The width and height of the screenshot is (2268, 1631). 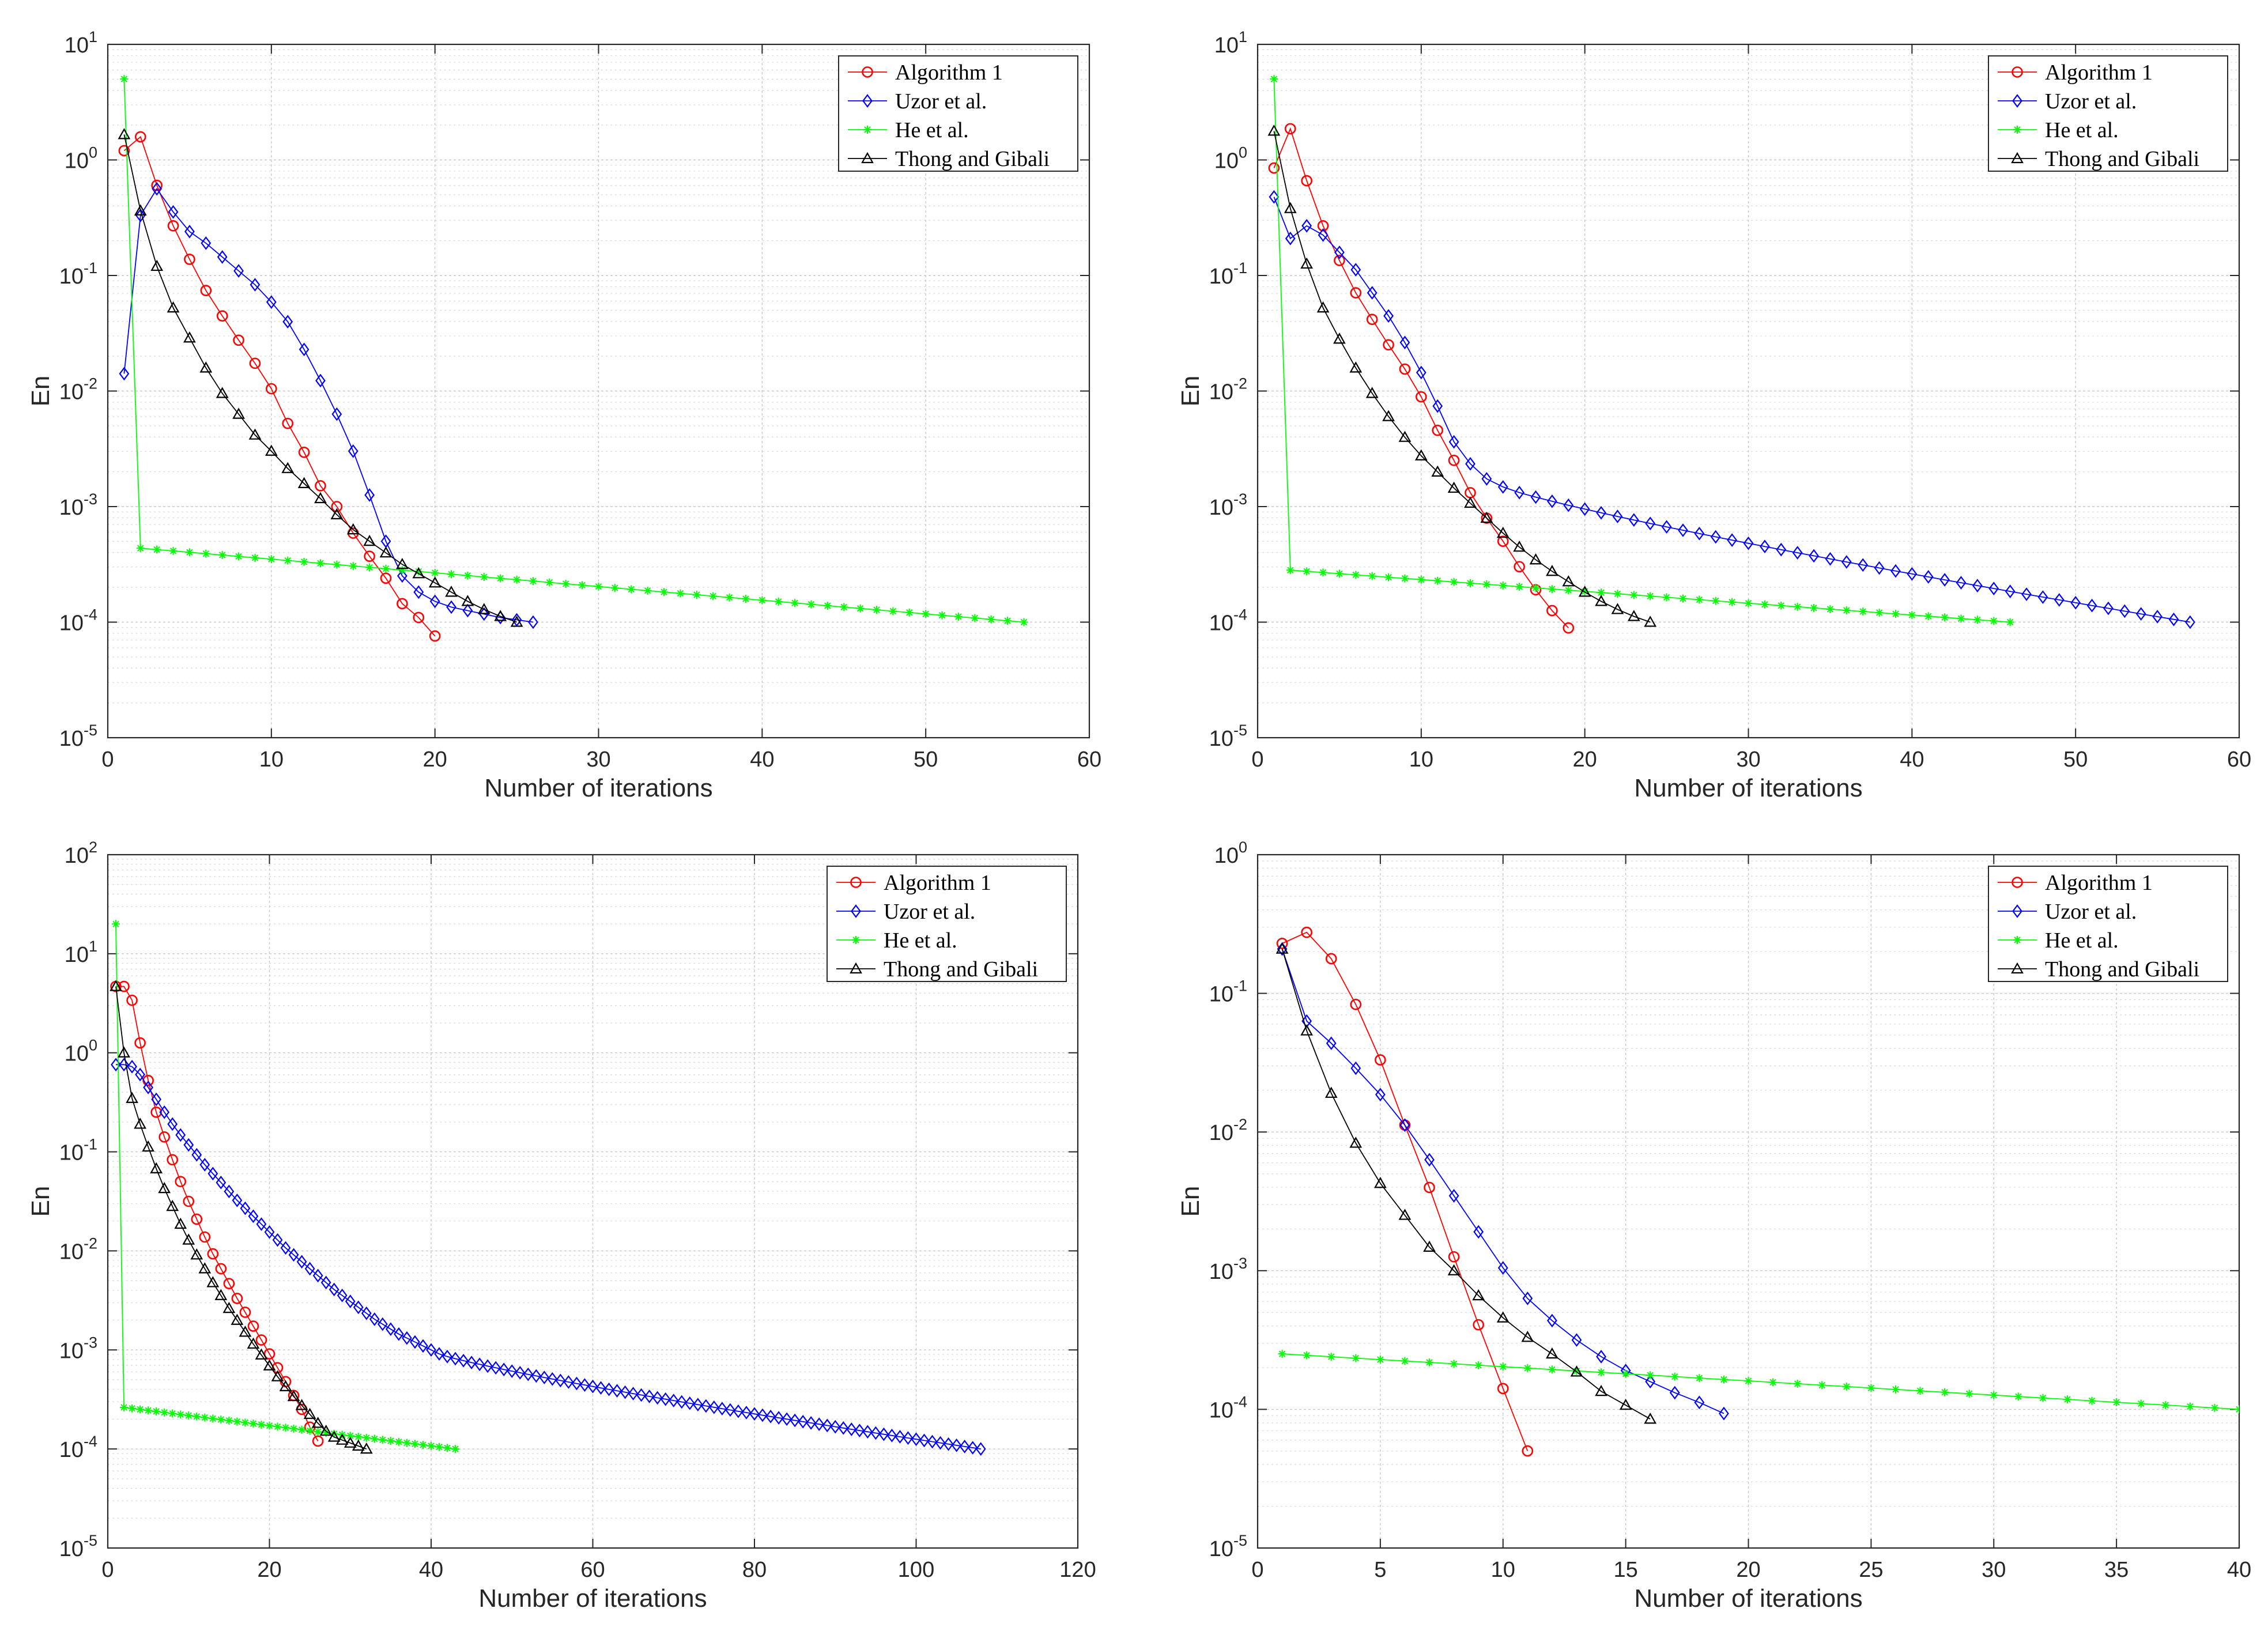 I want to click on x-tick-label: 40, so click(x=431, y=1570).